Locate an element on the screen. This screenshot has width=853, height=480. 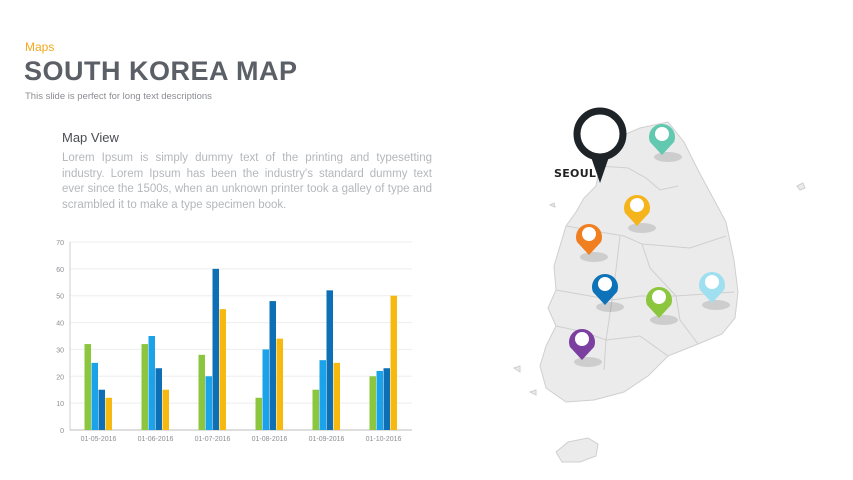
x-tick-label: 01-10-2016 is located at coordinates (384, 439).